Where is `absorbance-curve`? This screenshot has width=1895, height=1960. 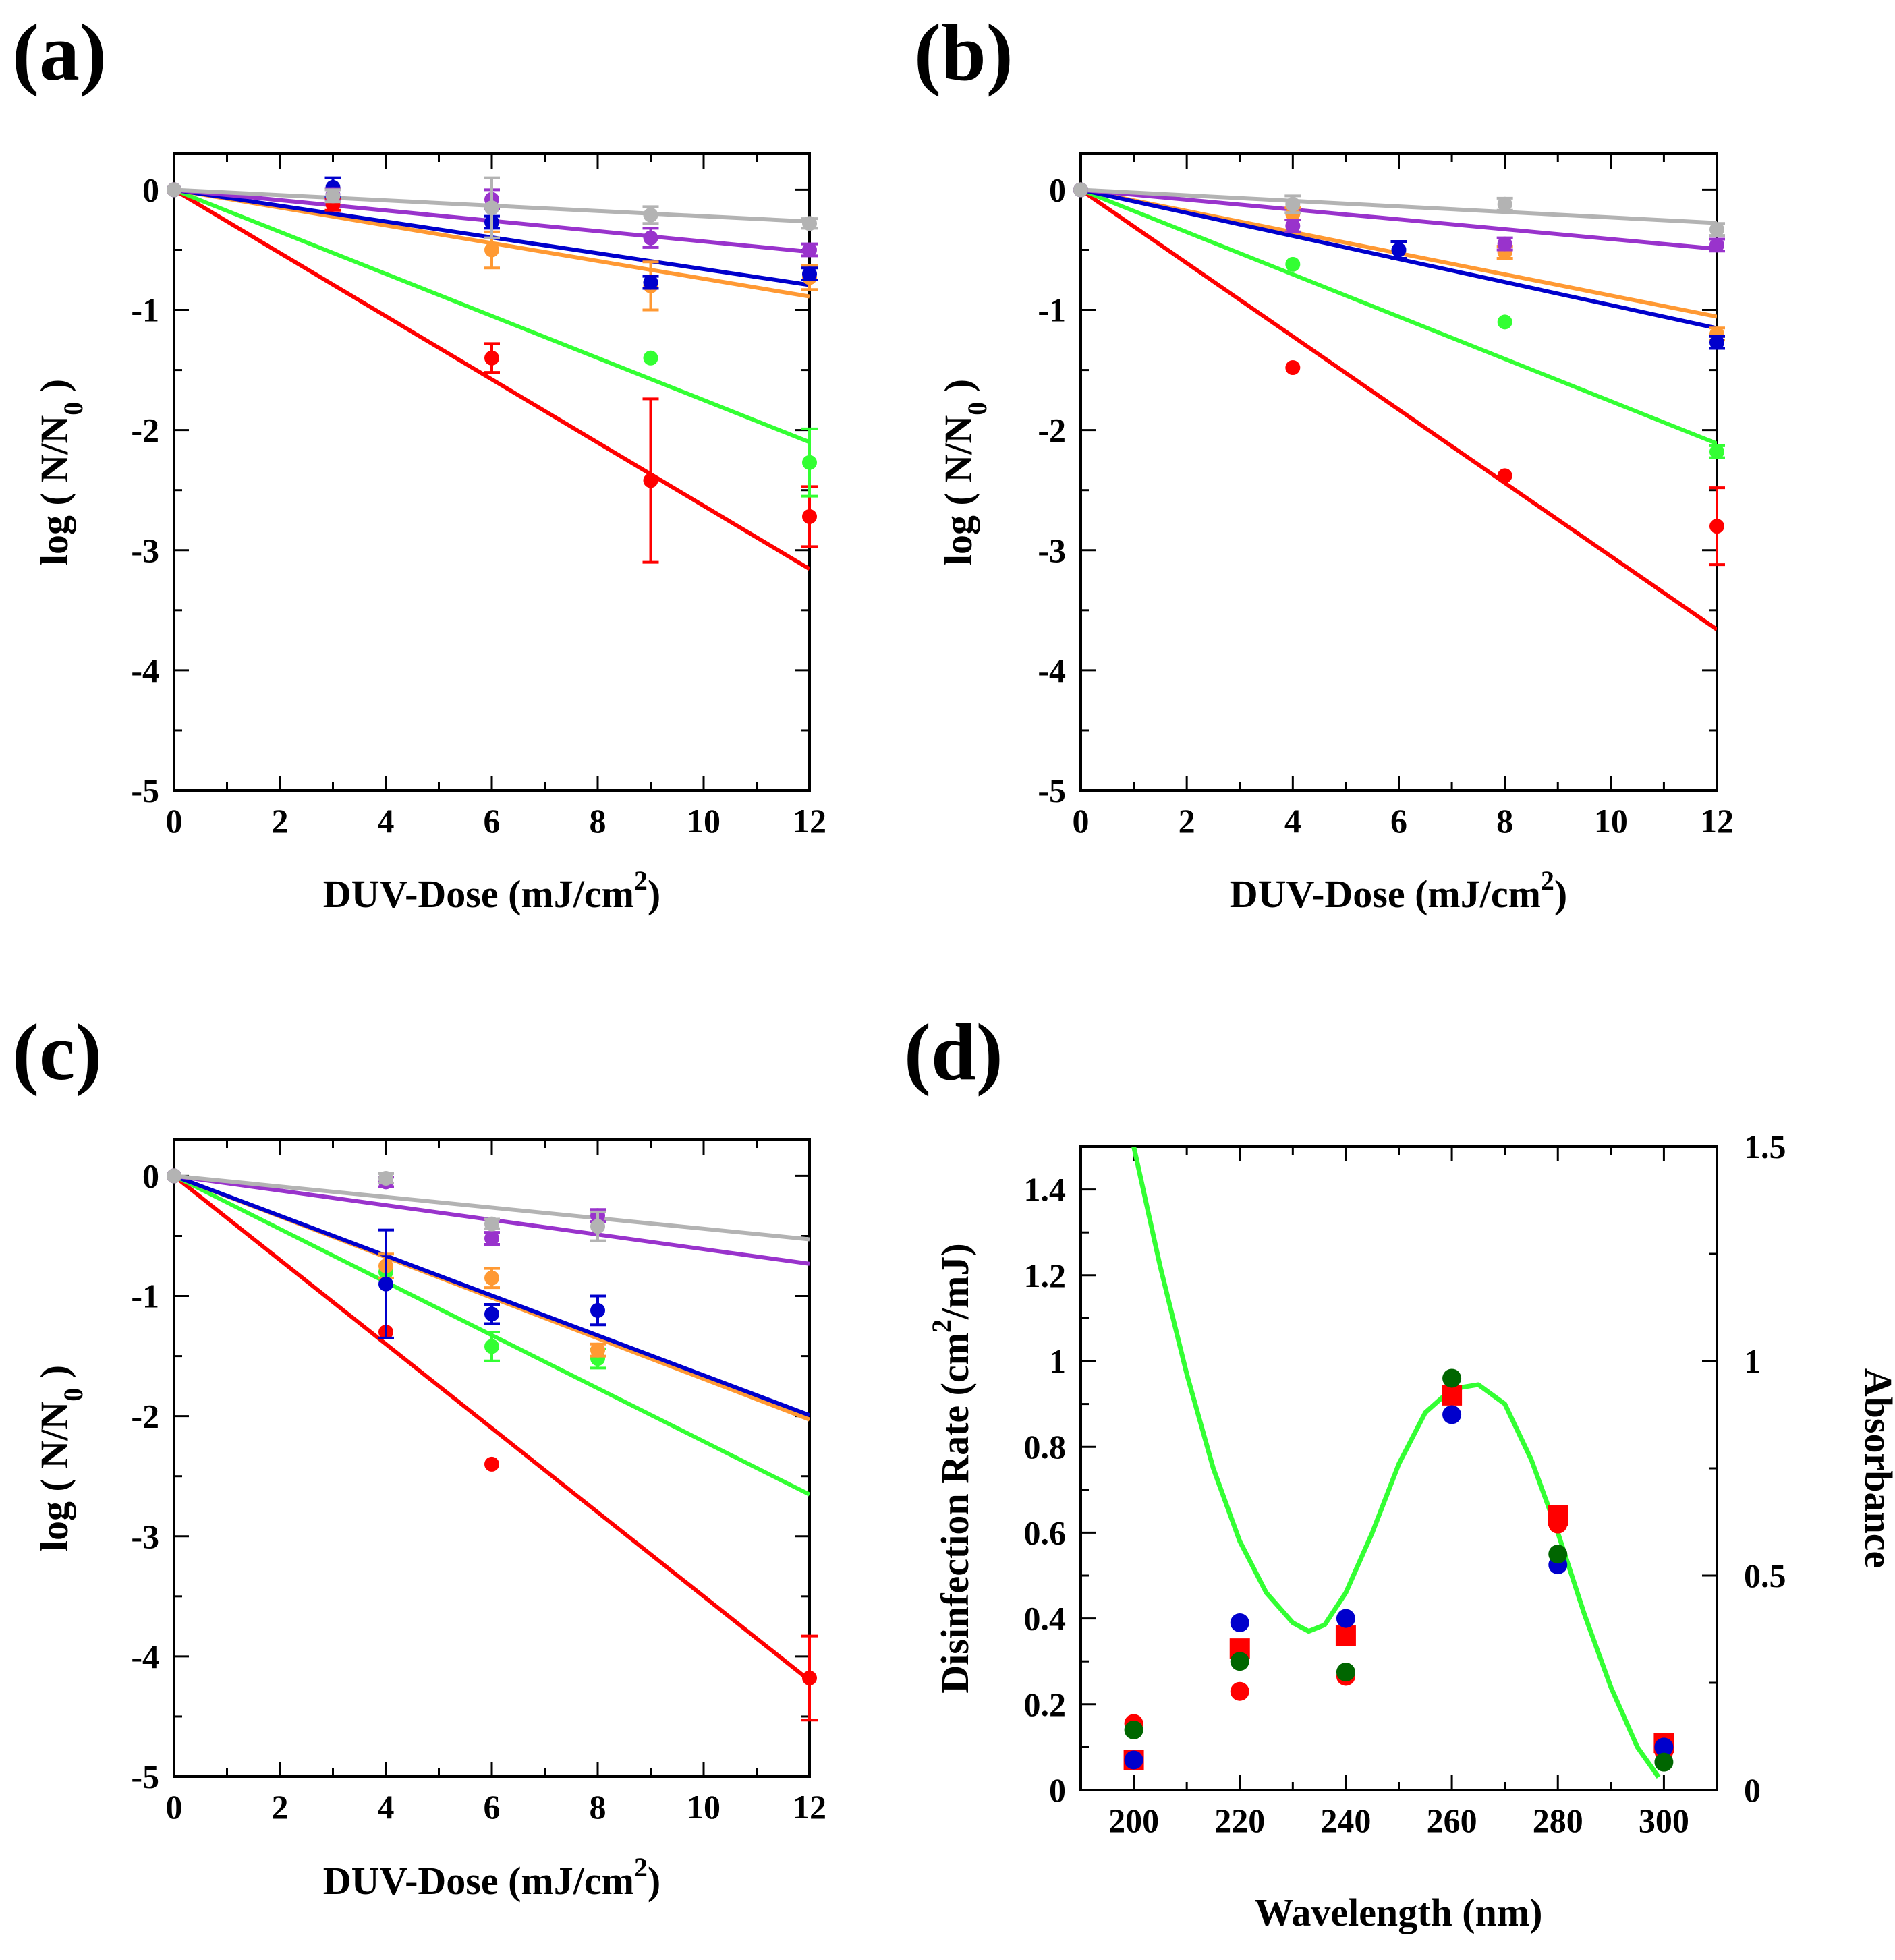 absorbance-curve is located at coordinates (1396, 1463).